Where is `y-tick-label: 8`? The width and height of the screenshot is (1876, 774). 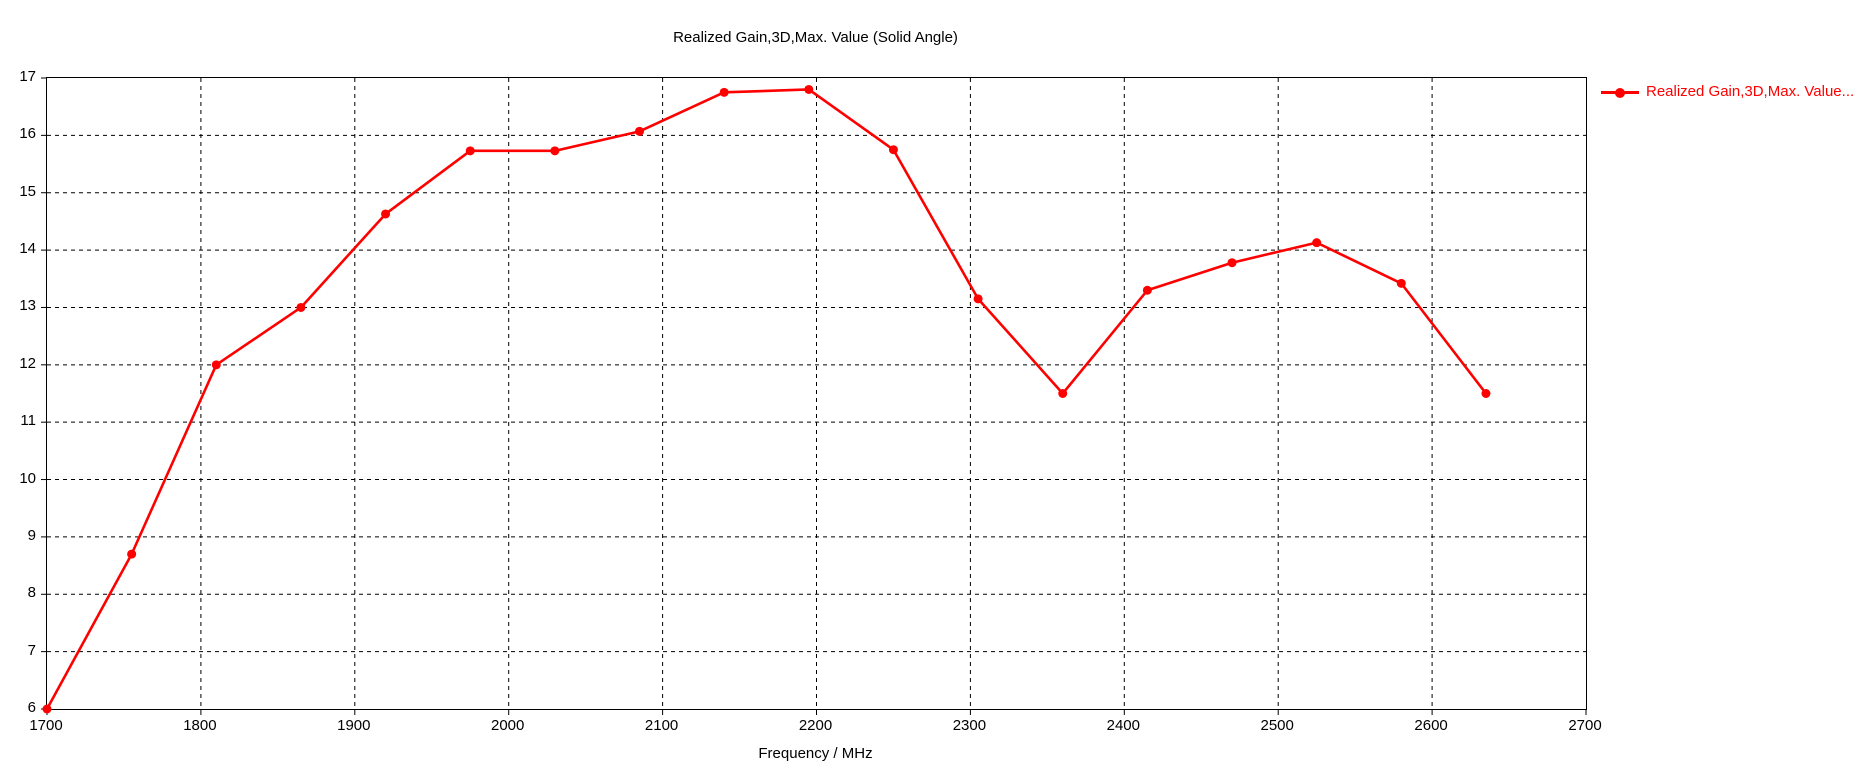 y-tick-label: 8 is located at coordinates (31, 593).